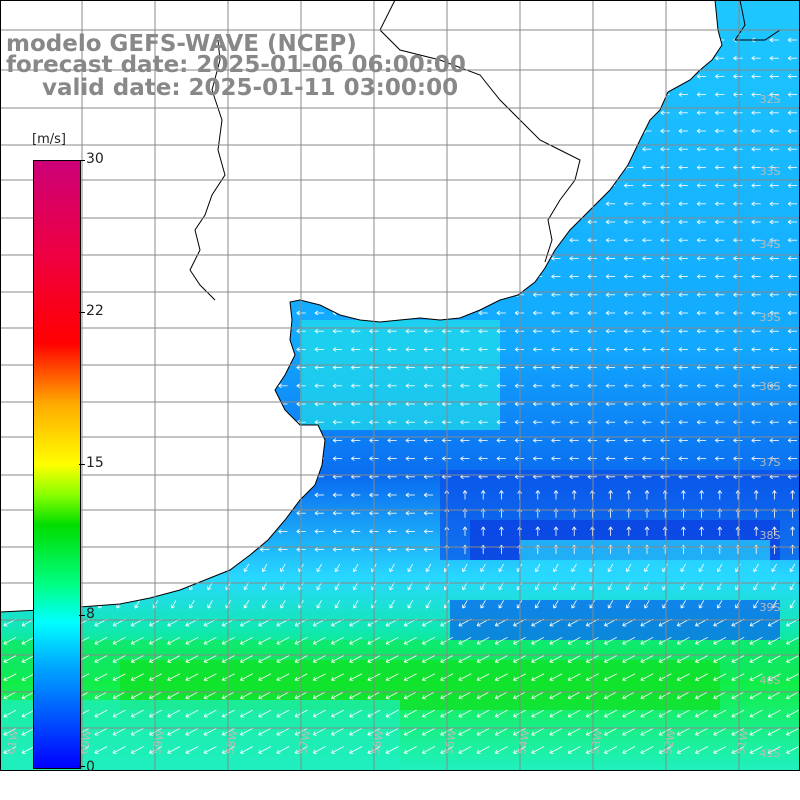 The image size is (800, 800). Describe the element at coordinates (236, 65) in the screenshot. I see `forecast-date: forecast date: 2025-01-06 06:00:00` at that location.